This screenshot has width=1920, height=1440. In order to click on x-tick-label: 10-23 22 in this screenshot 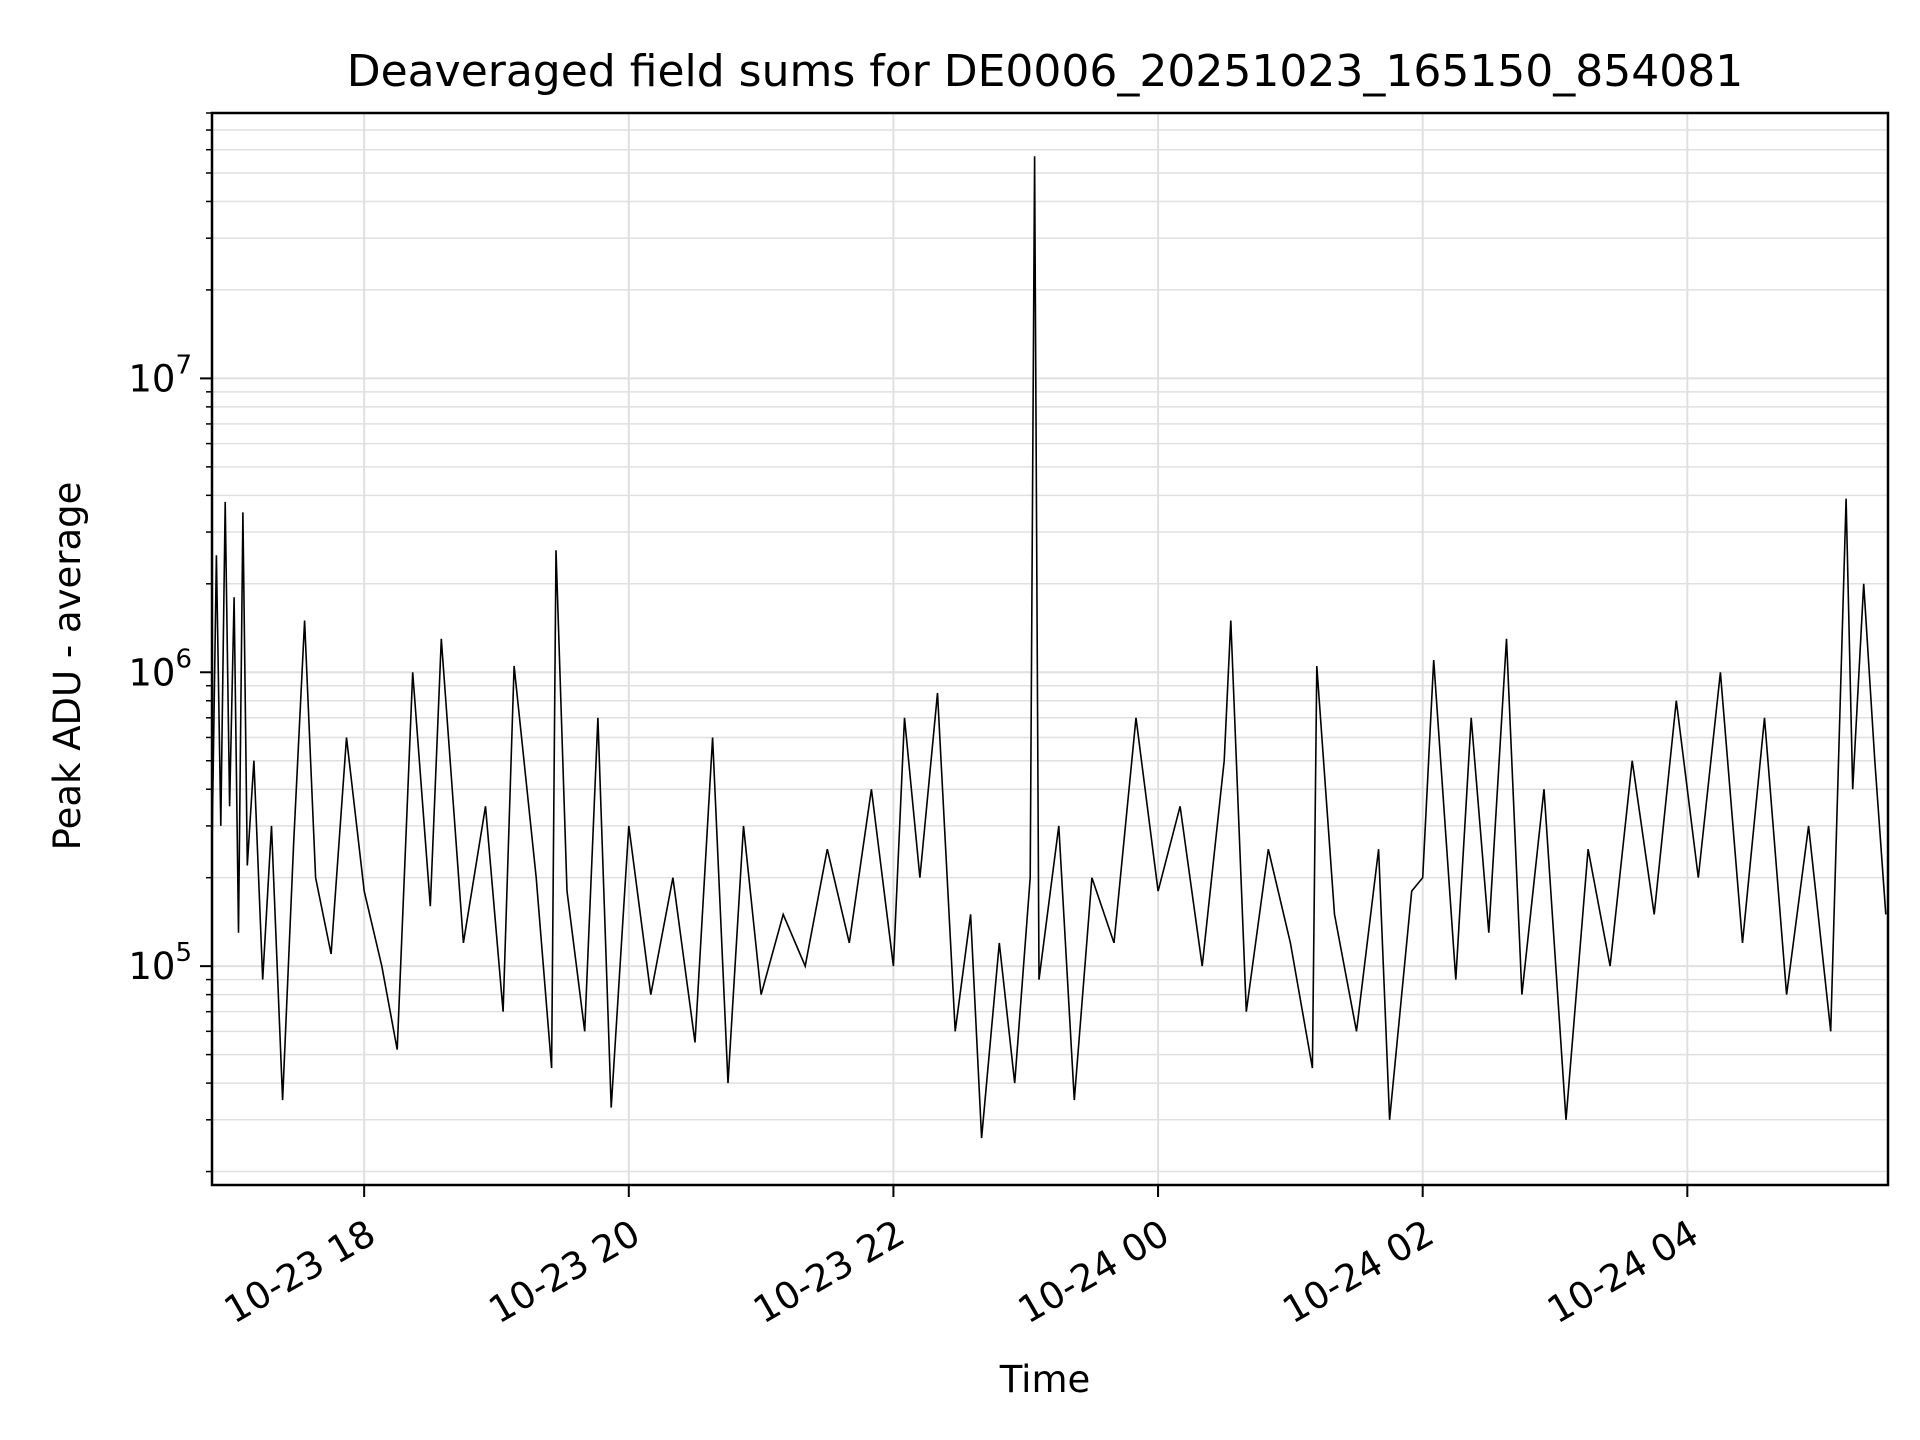, I will do `click(829, 1272)`.